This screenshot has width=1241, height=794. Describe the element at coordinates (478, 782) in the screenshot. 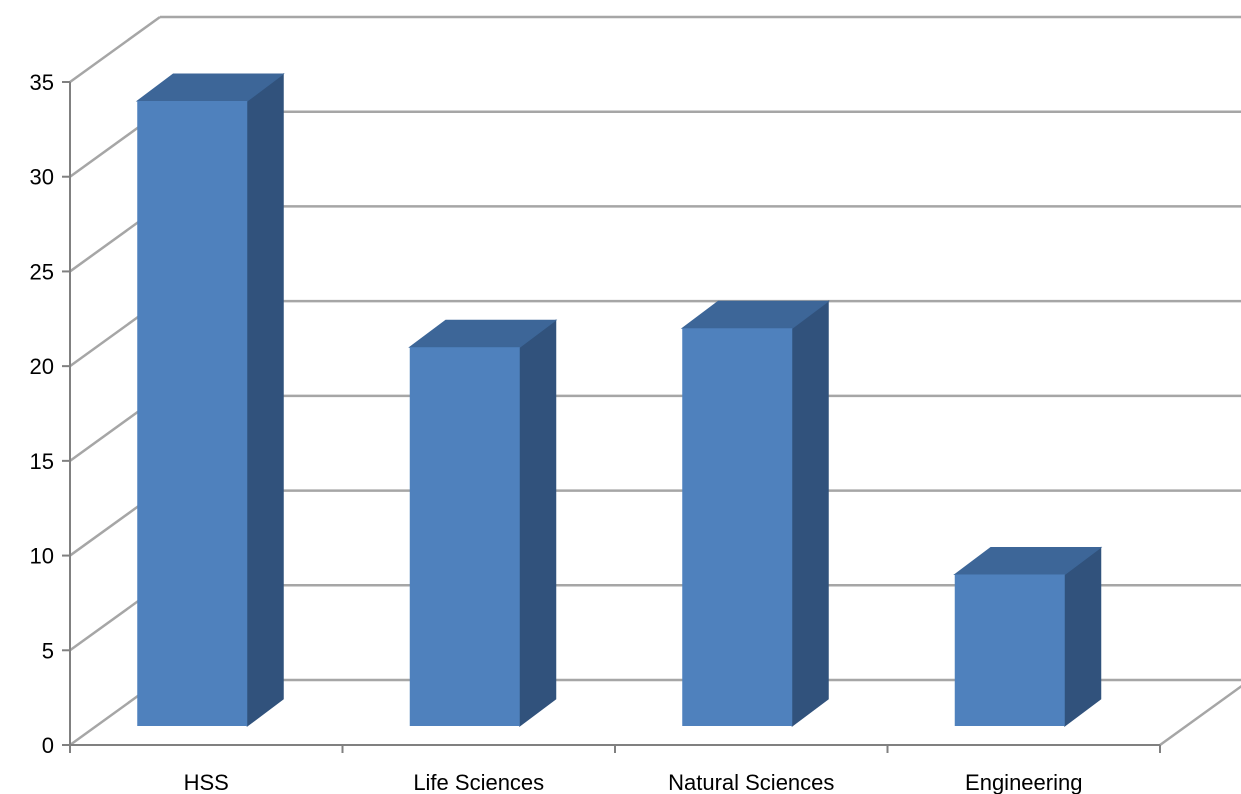

I see `x-tick-label-1: Life Sciences` at that location.